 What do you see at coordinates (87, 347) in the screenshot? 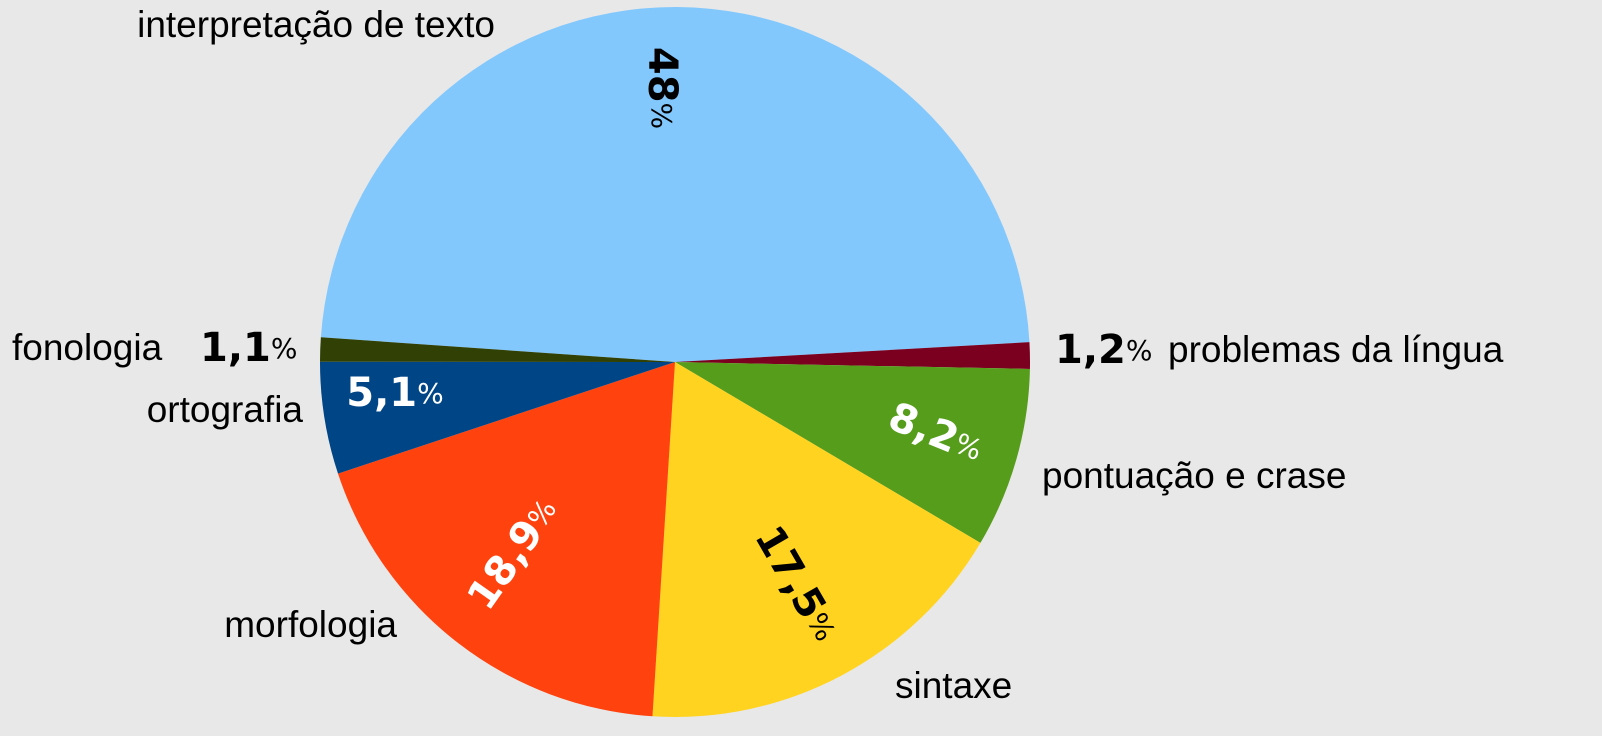
I see `category-label: fonologia` at bounding box center [87, 347].